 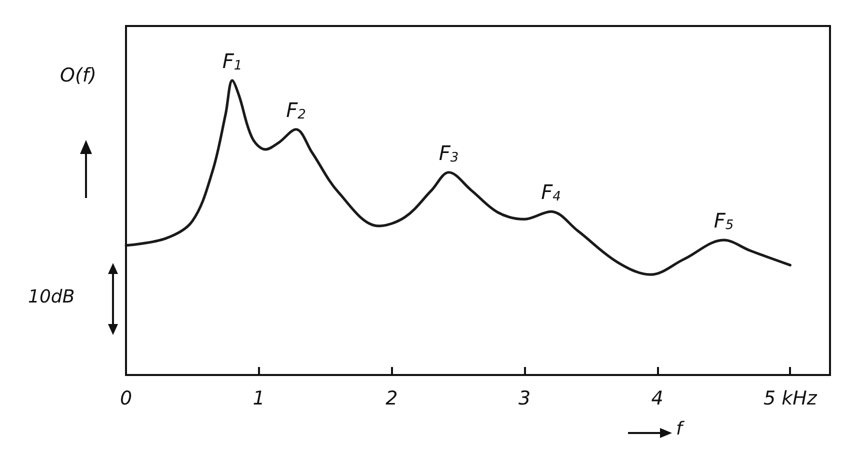 I want to click on x-tick-label: 5 kHz, so click(x=790, y=399).